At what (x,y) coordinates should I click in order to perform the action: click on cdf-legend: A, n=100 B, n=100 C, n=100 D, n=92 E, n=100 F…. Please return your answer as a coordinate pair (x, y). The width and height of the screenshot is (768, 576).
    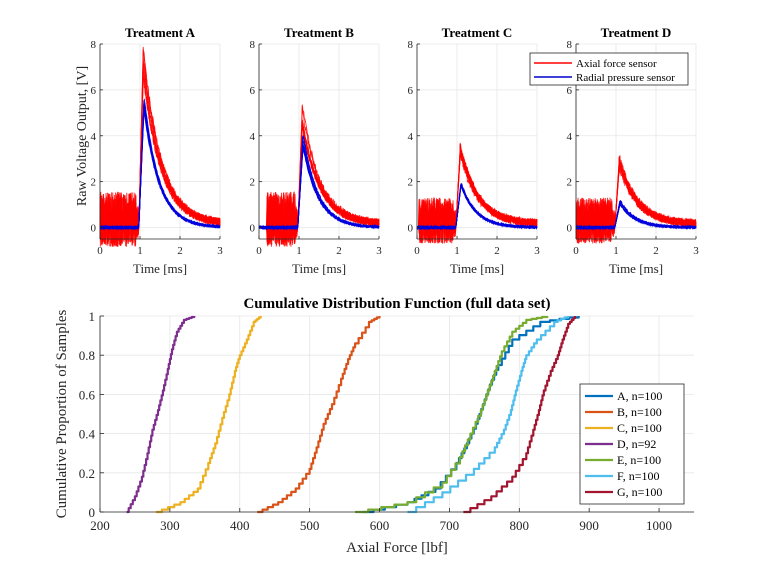
    Looking at the image, I should click on (632, 444).